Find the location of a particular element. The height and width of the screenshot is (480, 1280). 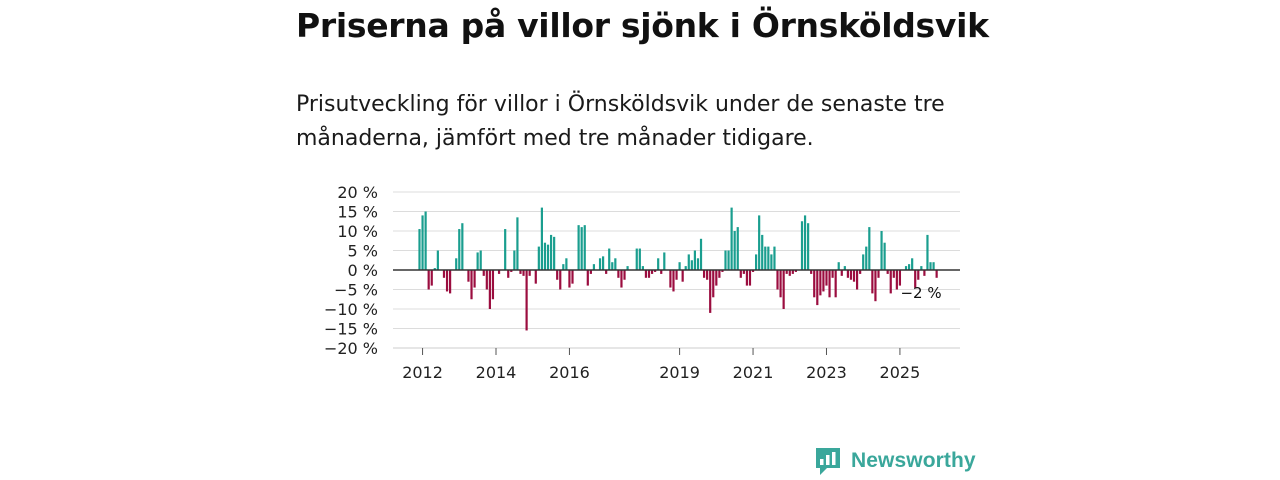

y-tick-label: 20 % is located at coordinates (357, 192).